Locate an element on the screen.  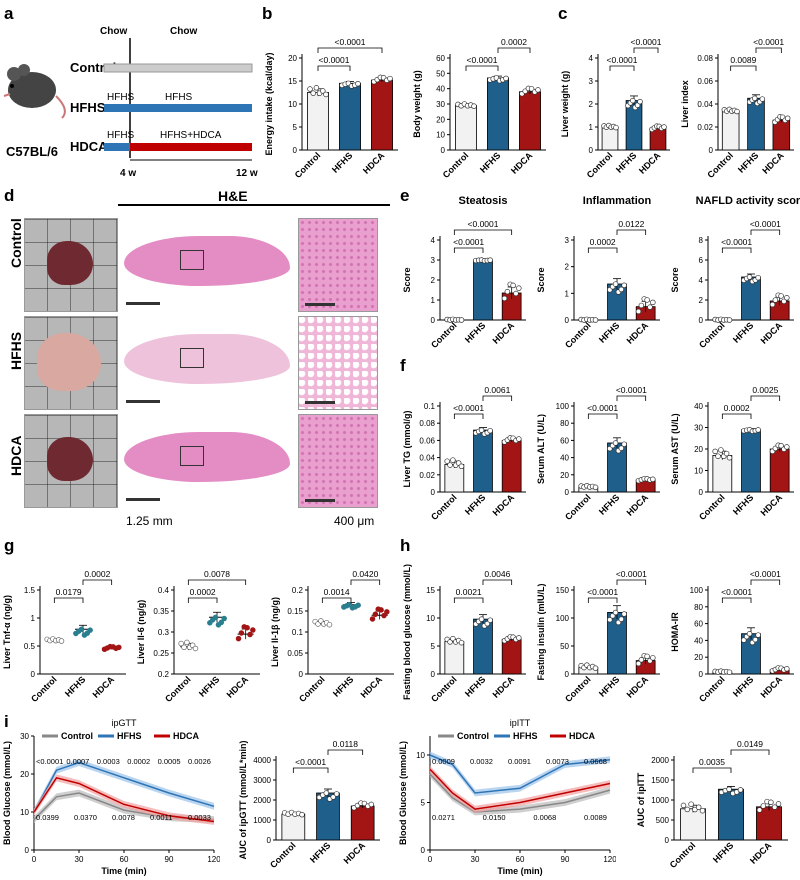
he-header: H&E is located at coordinates (254, 198).